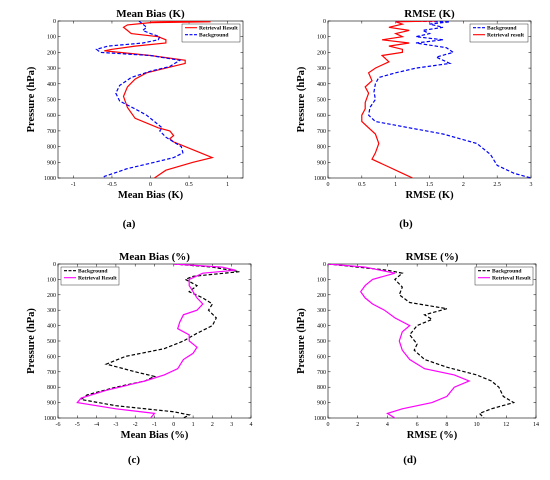 The width and height of the screenshot is (550, 480). What do you see at coordinates (432, 257) in the screenshot?
I see `chart-title: RMSE (%)` at bounding box center [432, 257].